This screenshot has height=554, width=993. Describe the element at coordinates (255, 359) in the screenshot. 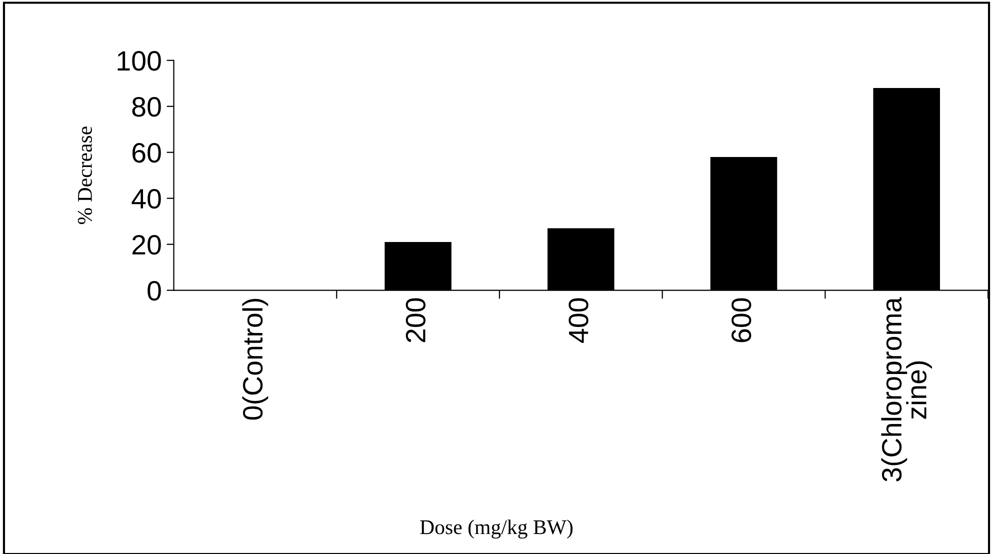

I see `x-tick-label: 0(Control)` at that location.